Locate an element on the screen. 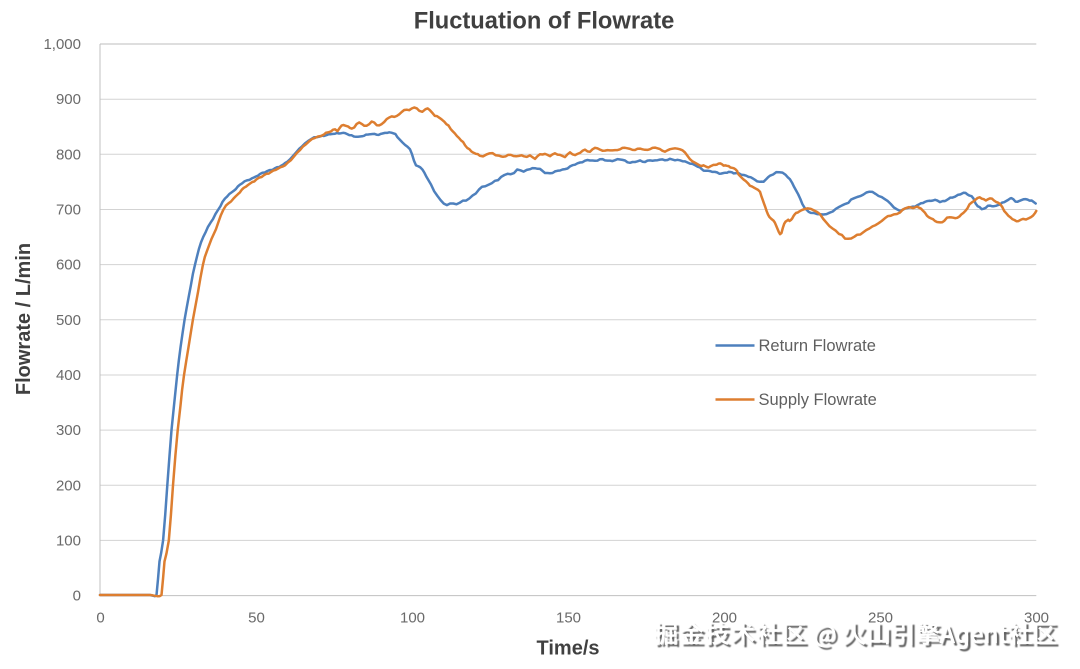 The height and width of the screenshot is (669, 1080). svg-text: 50 is located at coordinates (256, 618).